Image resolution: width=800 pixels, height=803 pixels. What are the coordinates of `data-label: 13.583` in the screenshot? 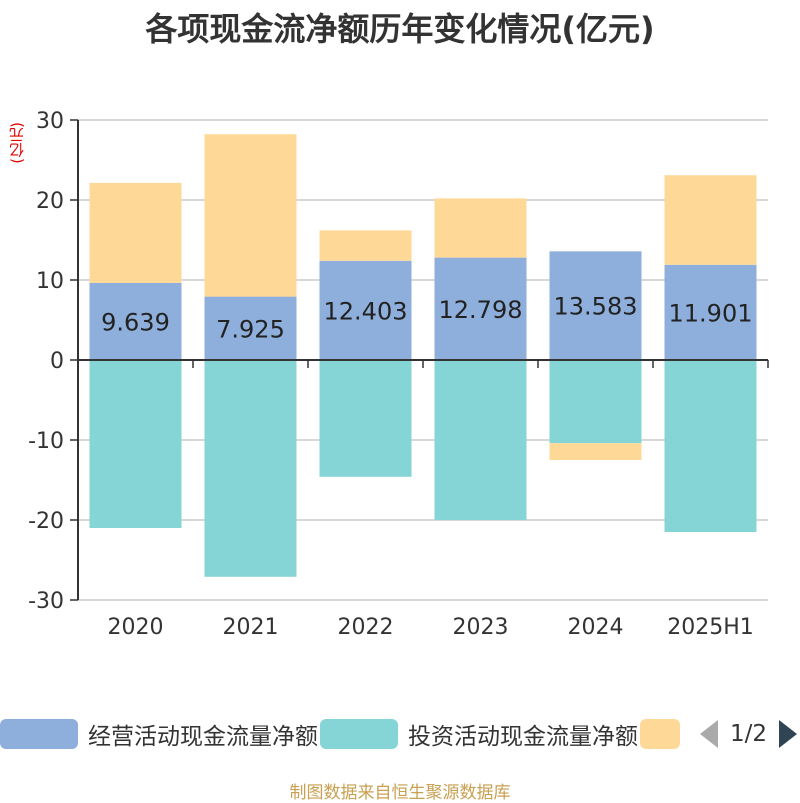 It's located at (596, 307).